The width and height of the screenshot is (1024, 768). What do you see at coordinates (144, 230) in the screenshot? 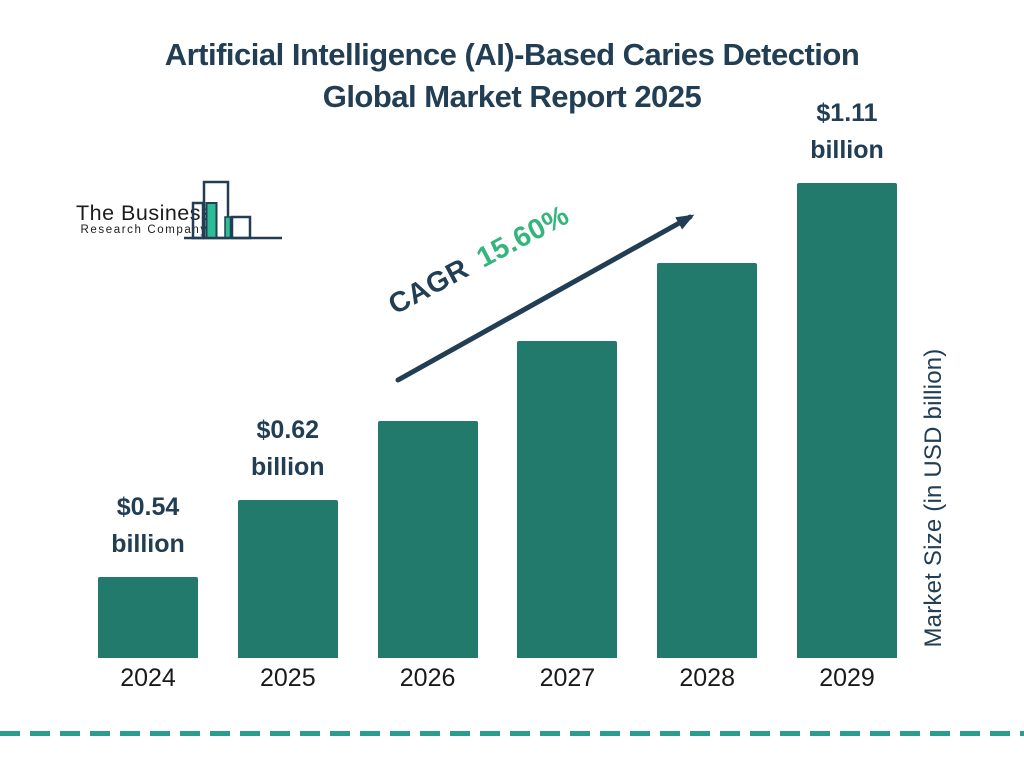
I see `company-subname: Research Company` at bounding box center [144, 230].